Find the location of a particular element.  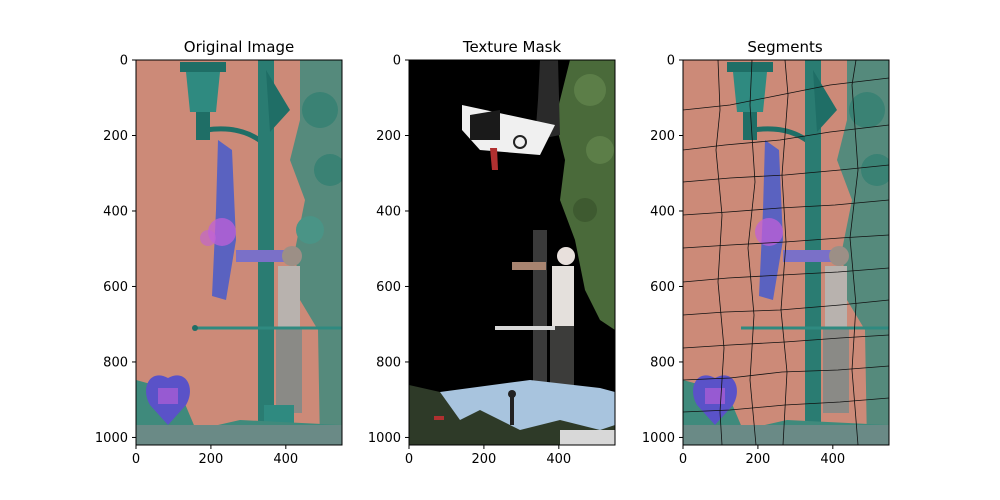

x-axis-segments: 0 200 400 is located at coordinates (762, 456).